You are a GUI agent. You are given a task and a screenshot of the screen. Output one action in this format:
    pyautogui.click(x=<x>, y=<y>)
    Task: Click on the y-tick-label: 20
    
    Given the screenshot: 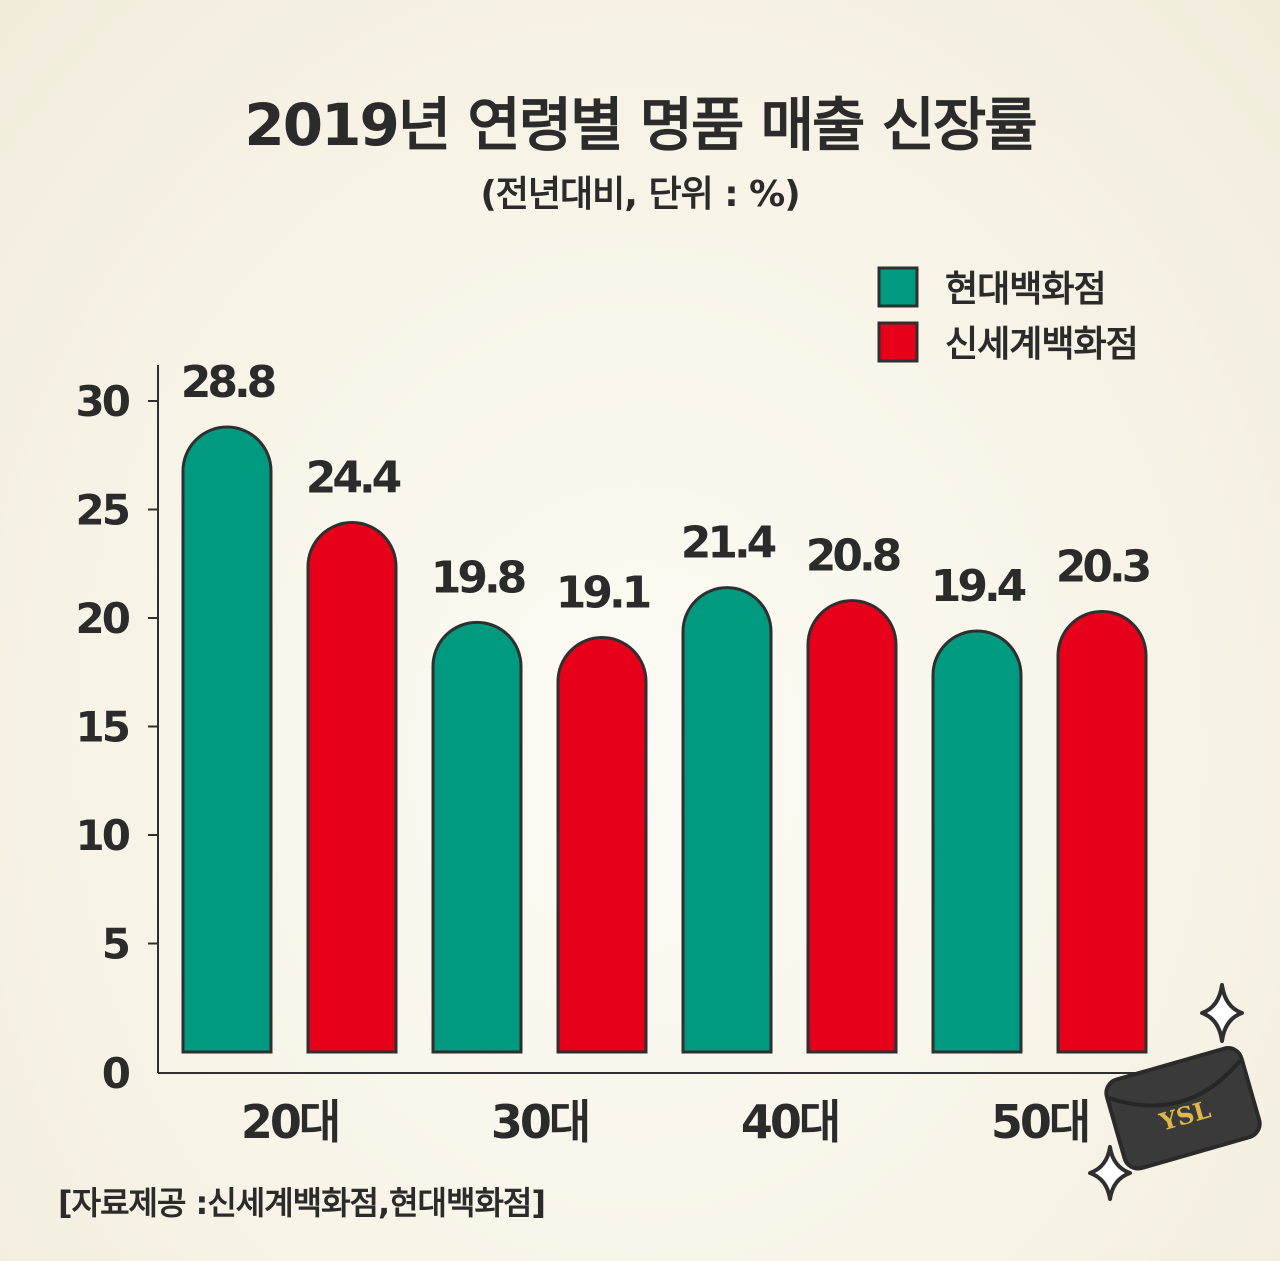 What is the action you would take?
    pyautogui.click(x=103, y=618)
    